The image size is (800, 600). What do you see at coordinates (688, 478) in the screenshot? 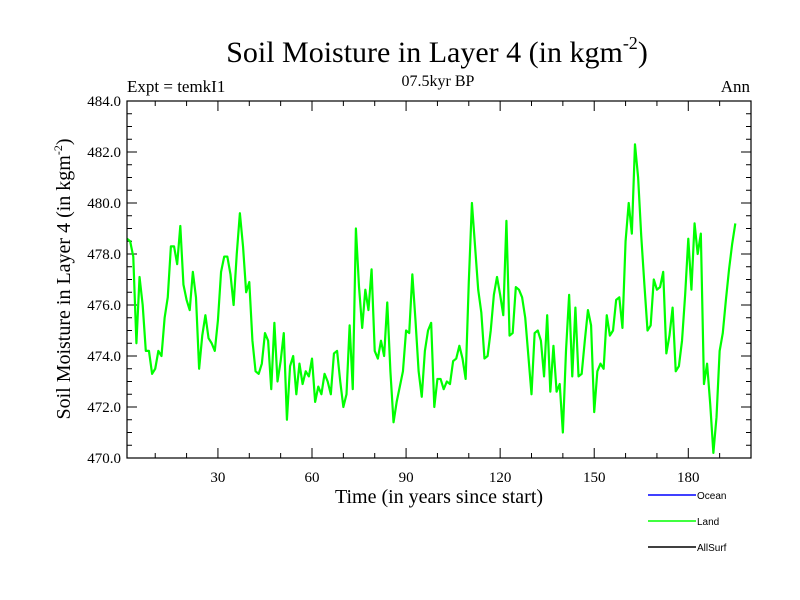
I see `x-tick-label: 180` at bounding box center [688, 478].